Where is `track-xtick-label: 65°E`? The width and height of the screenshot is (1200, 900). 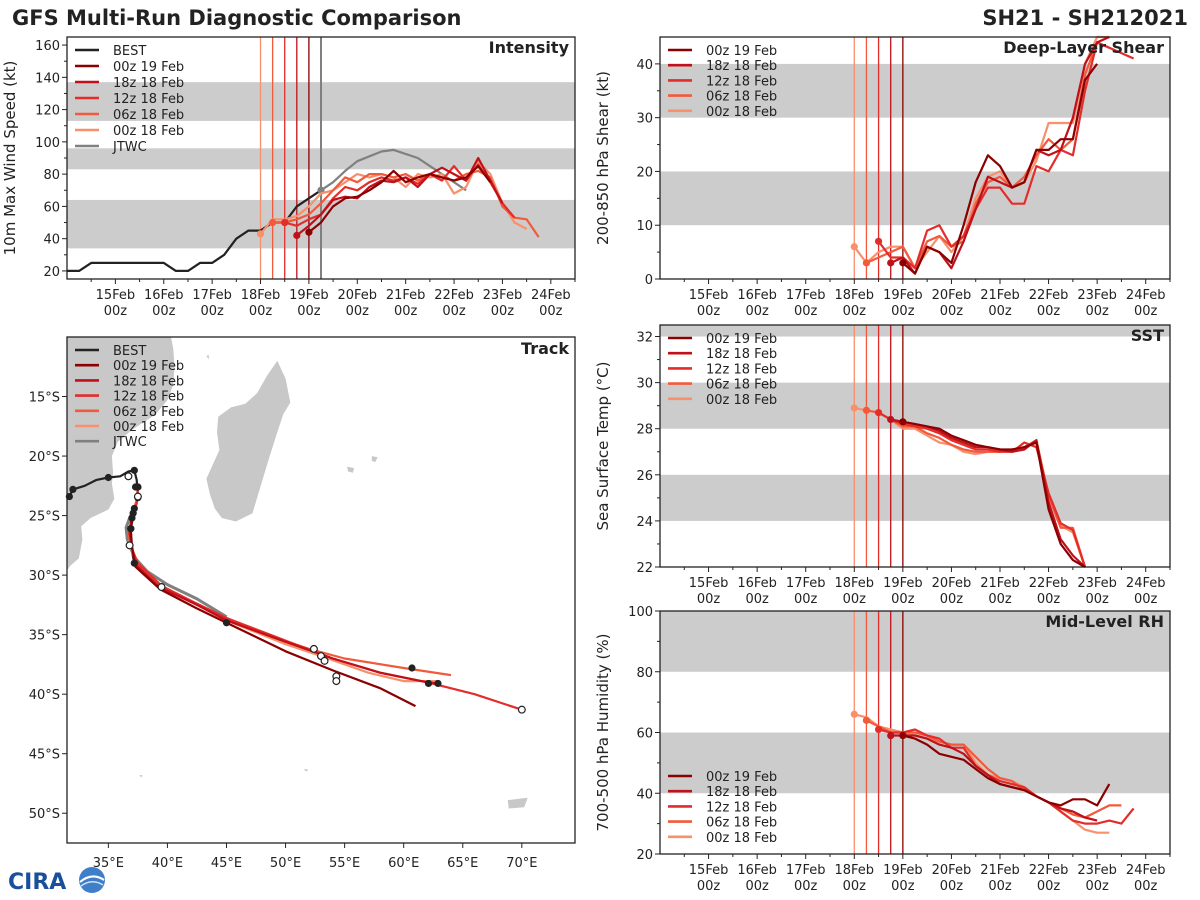 track-xtick-label: 65°E is located at coordinates (462, 863).